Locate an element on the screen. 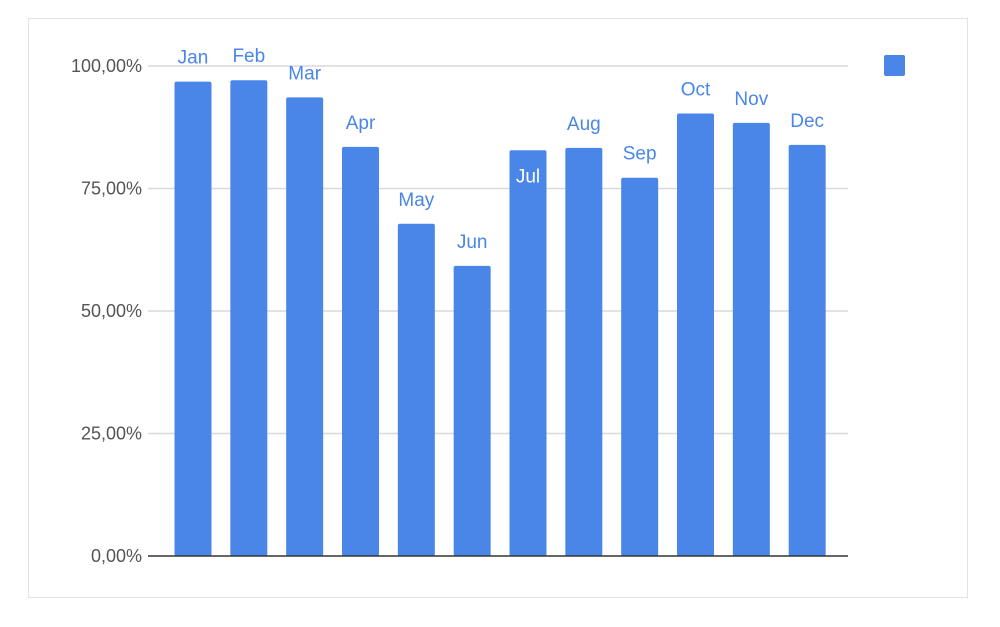 This screenshot has height=627, width=1000. bar-apr is located at coordinates (360, 351).